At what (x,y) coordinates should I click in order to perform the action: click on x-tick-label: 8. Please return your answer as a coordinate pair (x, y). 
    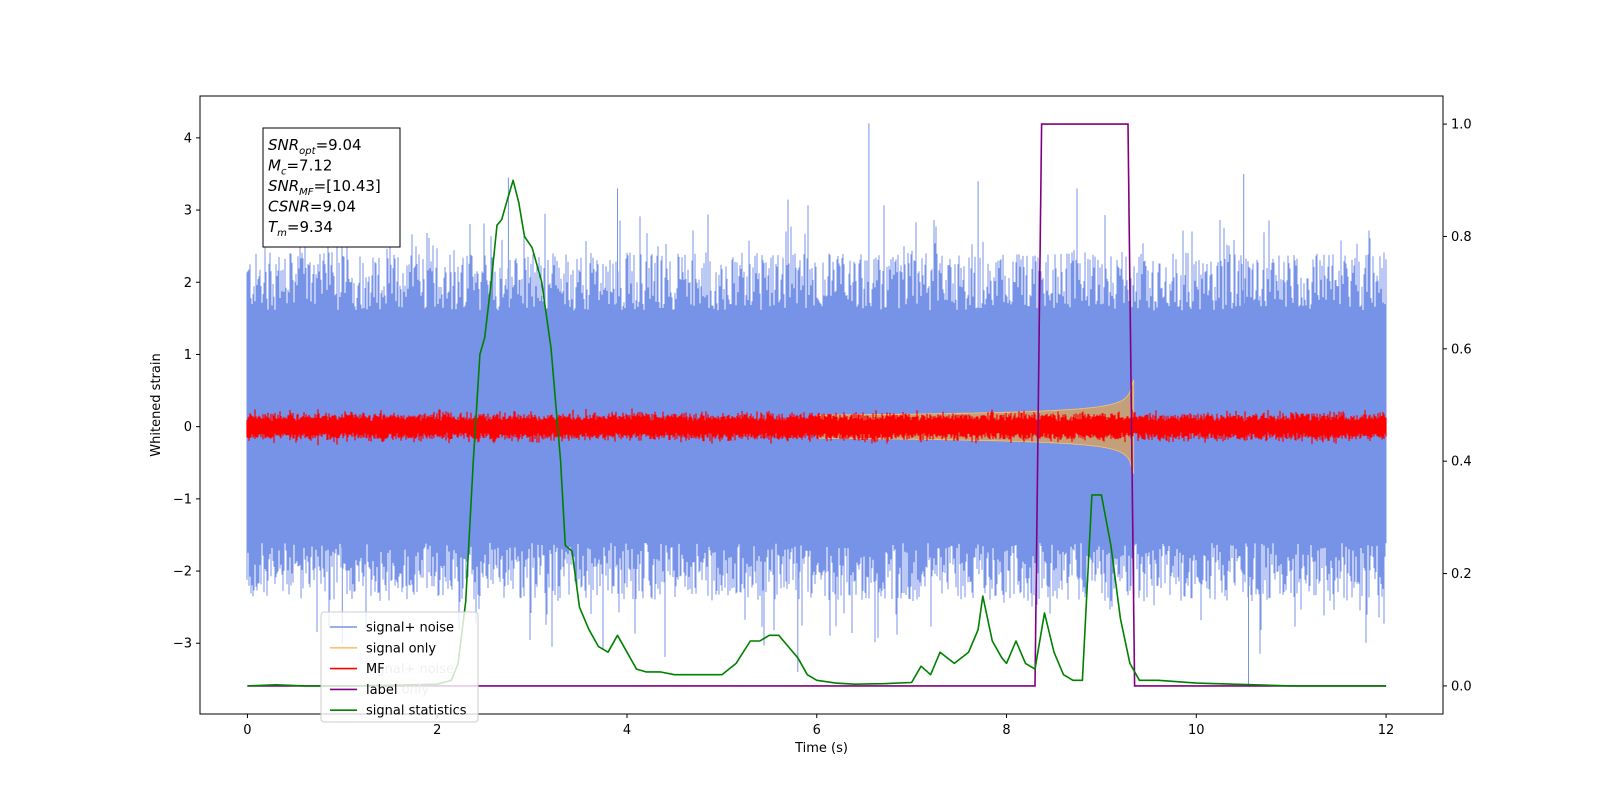
    Looking at the image, I should click on (1006, 730).